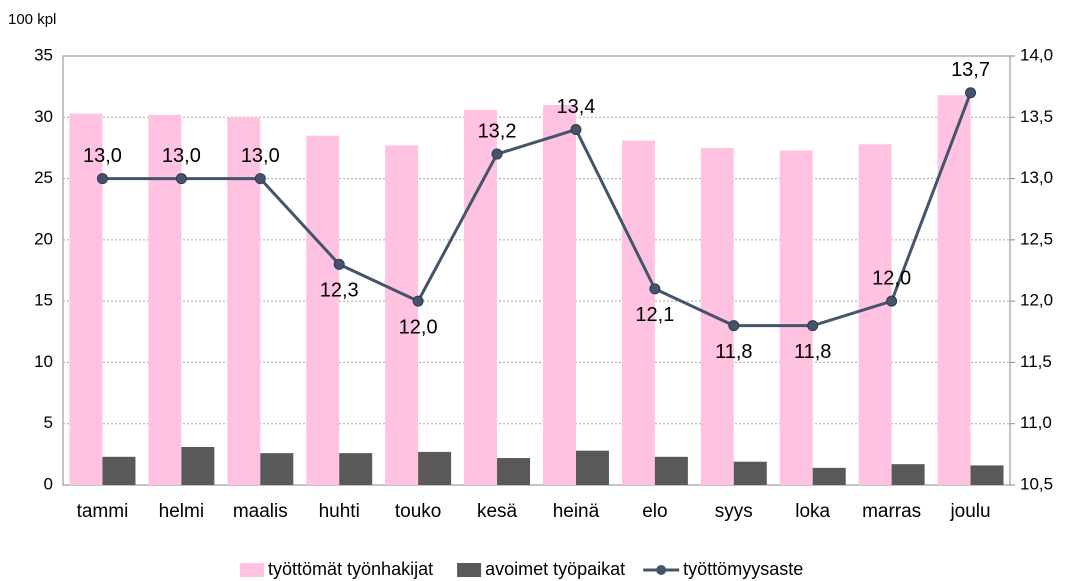 The image size is (1069, 581). Describe the element at coordinates (339, 291) in the screenshot. I see `data-label: 12,3` at that location.